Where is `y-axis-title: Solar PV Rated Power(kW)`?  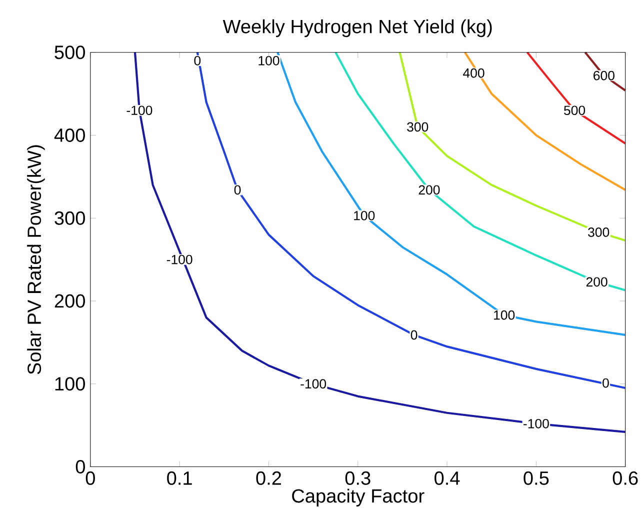 y-axis-title: Solar PV Rated Power(kW) is located at coordinates (36, 259).